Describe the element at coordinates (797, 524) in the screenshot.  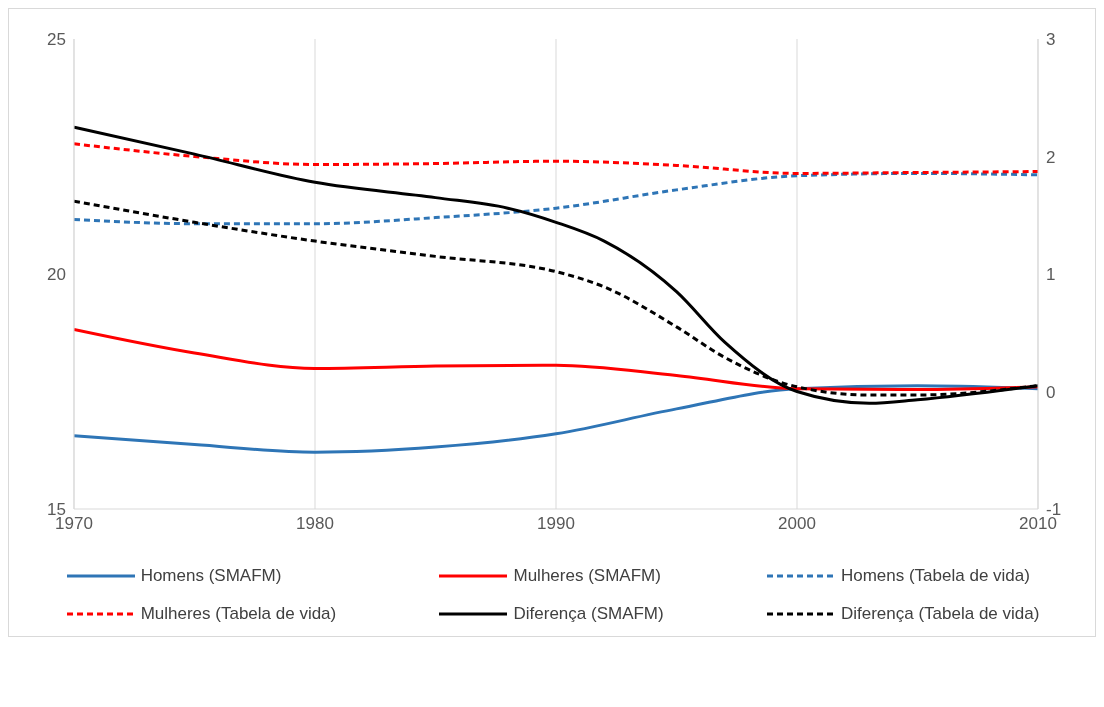
I see `x-tick-label: 2000` at that location.